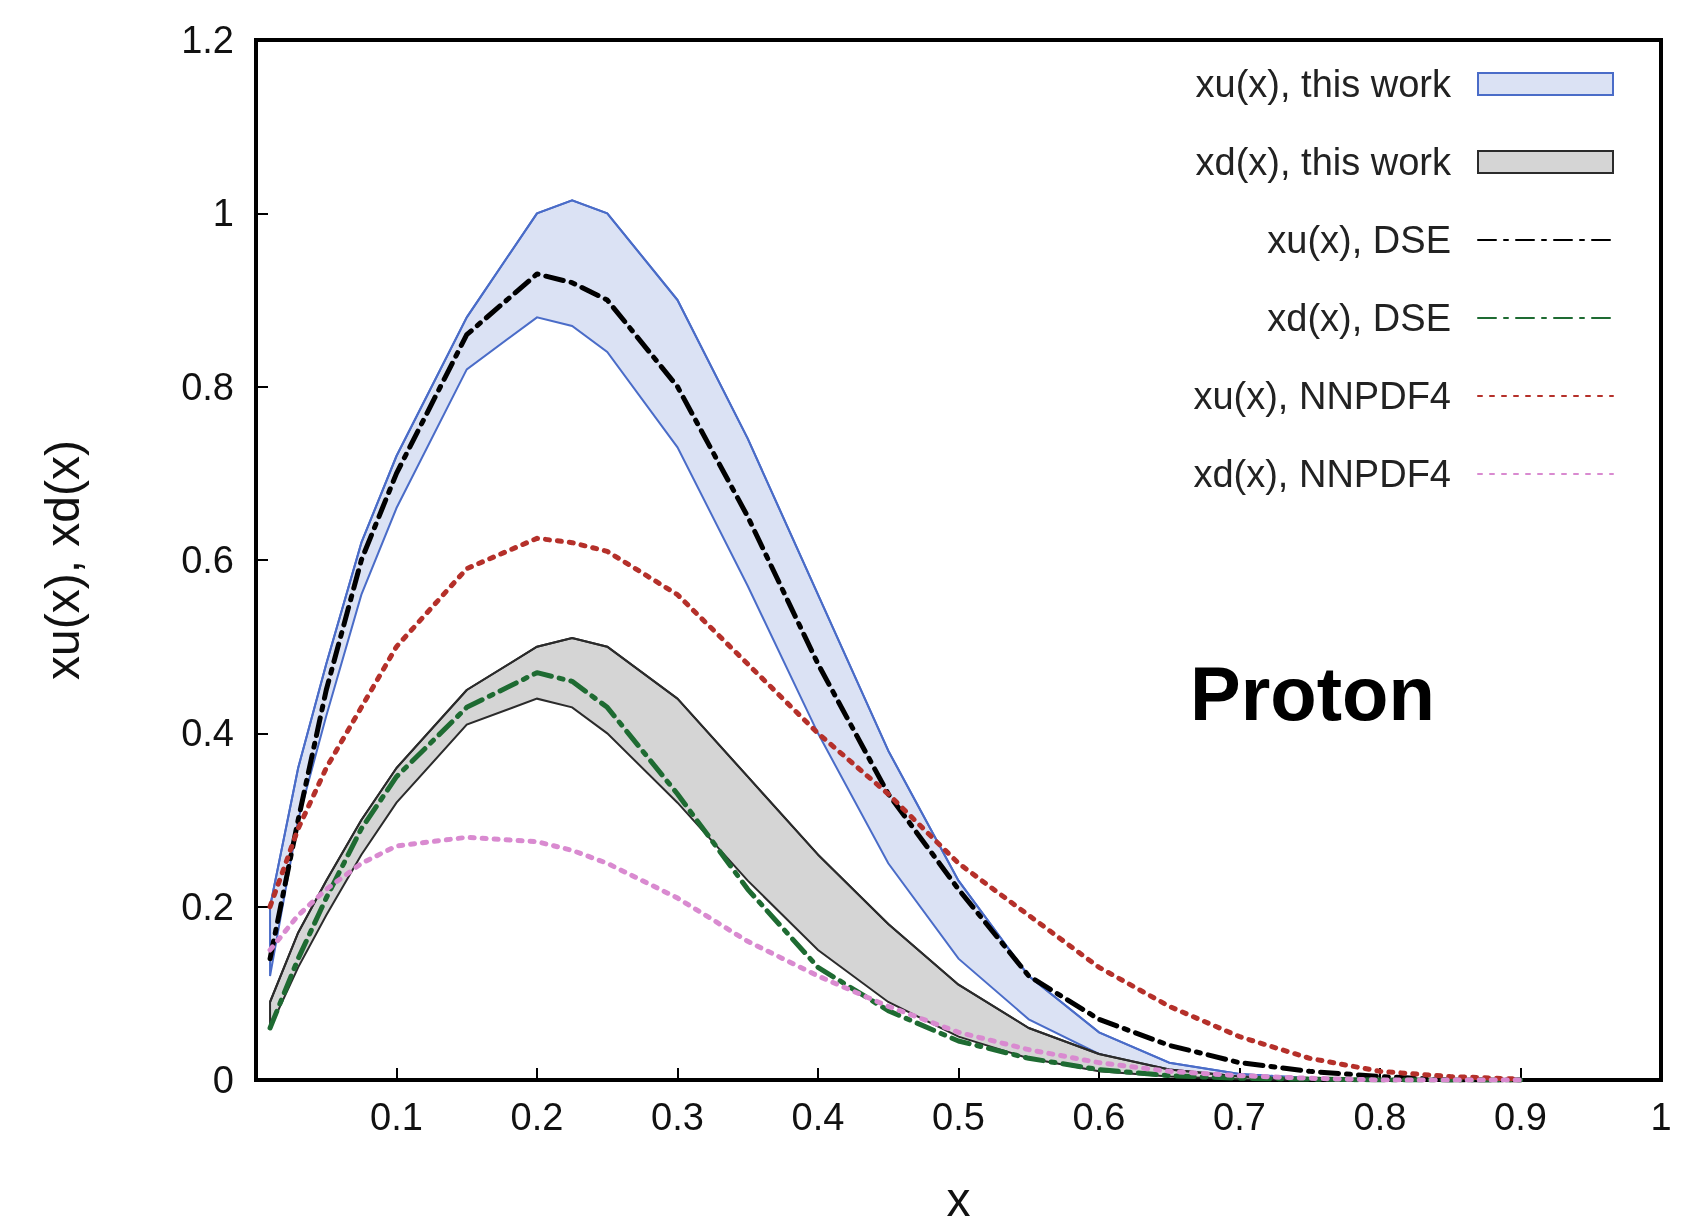  What do you see at coordinates (396, 1117) in the screenshot?
I see `x-tick-label: 0.1` at bounding box center [396, 1117].